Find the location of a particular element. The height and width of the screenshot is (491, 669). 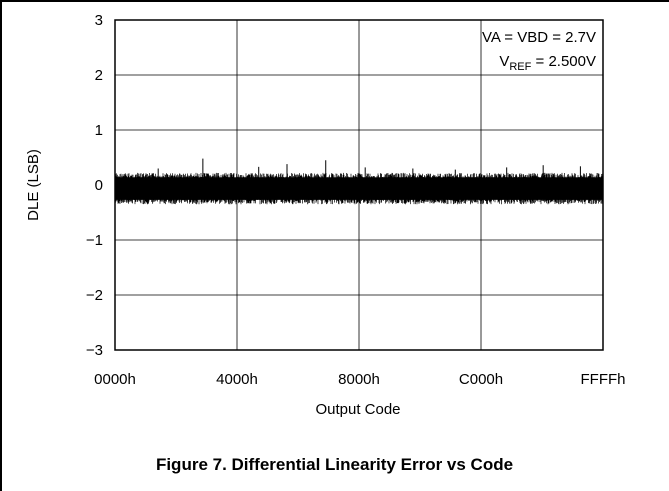

annotation-vref-subscript: REF is located at coordinates (520, 67).